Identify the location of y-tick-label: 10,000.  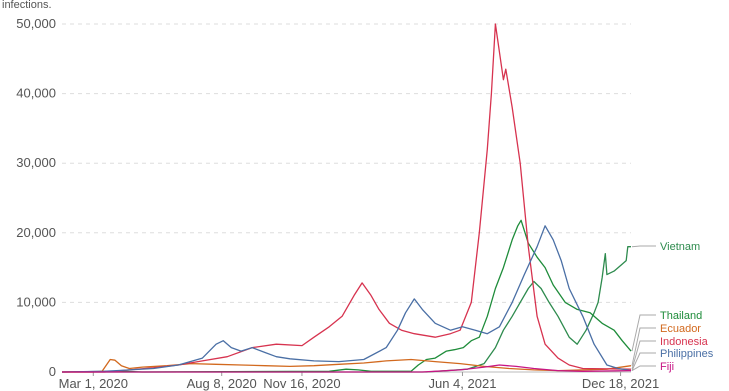
(36, 301).